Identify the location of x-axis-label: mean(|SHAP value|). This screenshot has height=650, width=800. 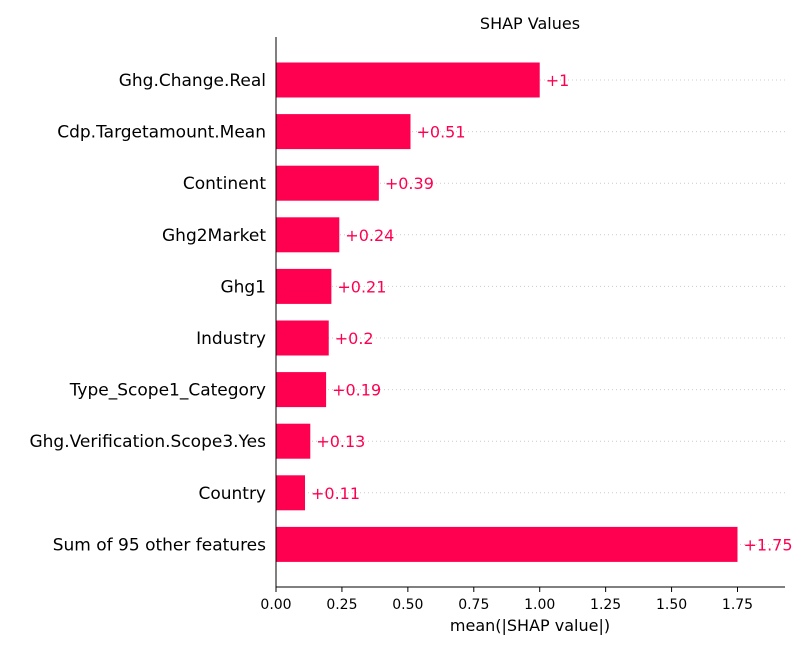
(530, 625).